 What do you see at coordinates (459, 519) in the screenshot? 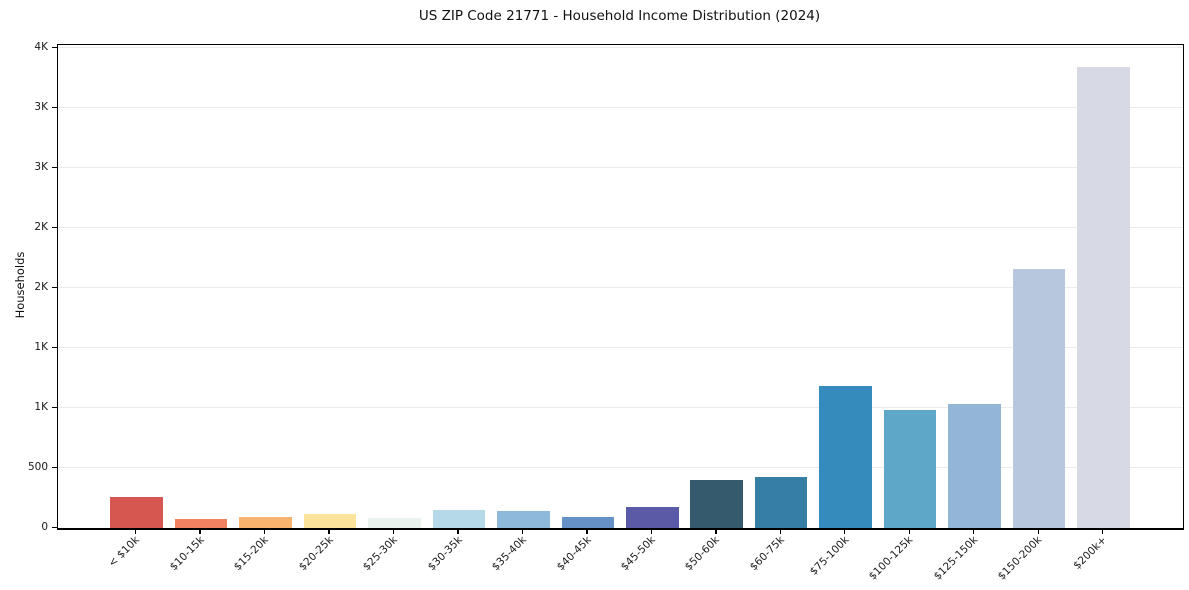
I see `bar-$30-35k` at bounding box center [459, 519].